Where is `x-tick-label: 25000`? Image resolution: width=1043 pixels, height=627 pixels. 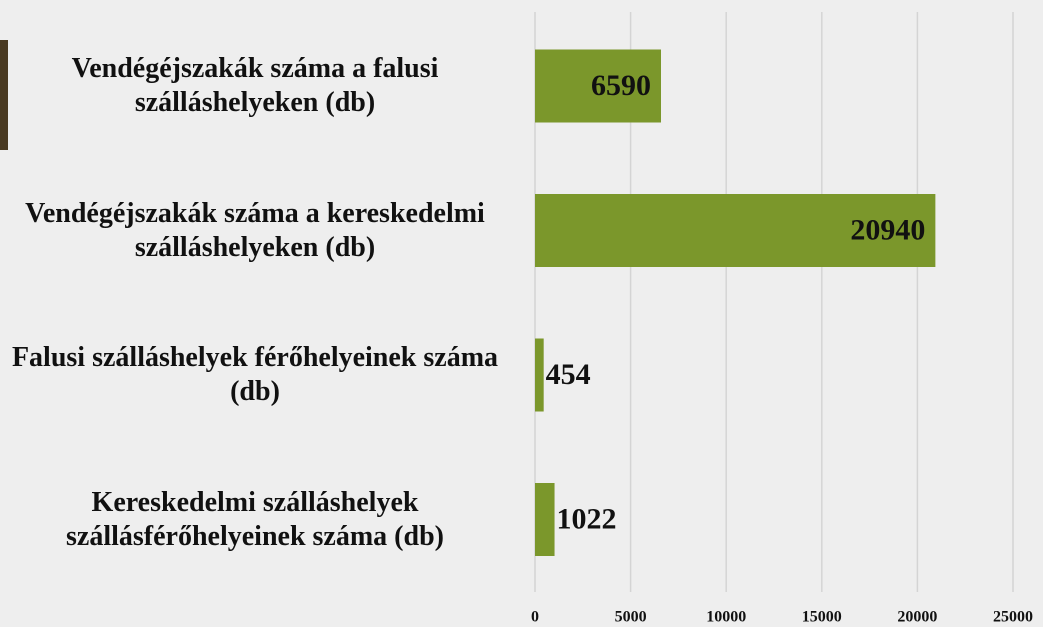 x-tick-label: 25000 is located at coordinates (1013, 617).